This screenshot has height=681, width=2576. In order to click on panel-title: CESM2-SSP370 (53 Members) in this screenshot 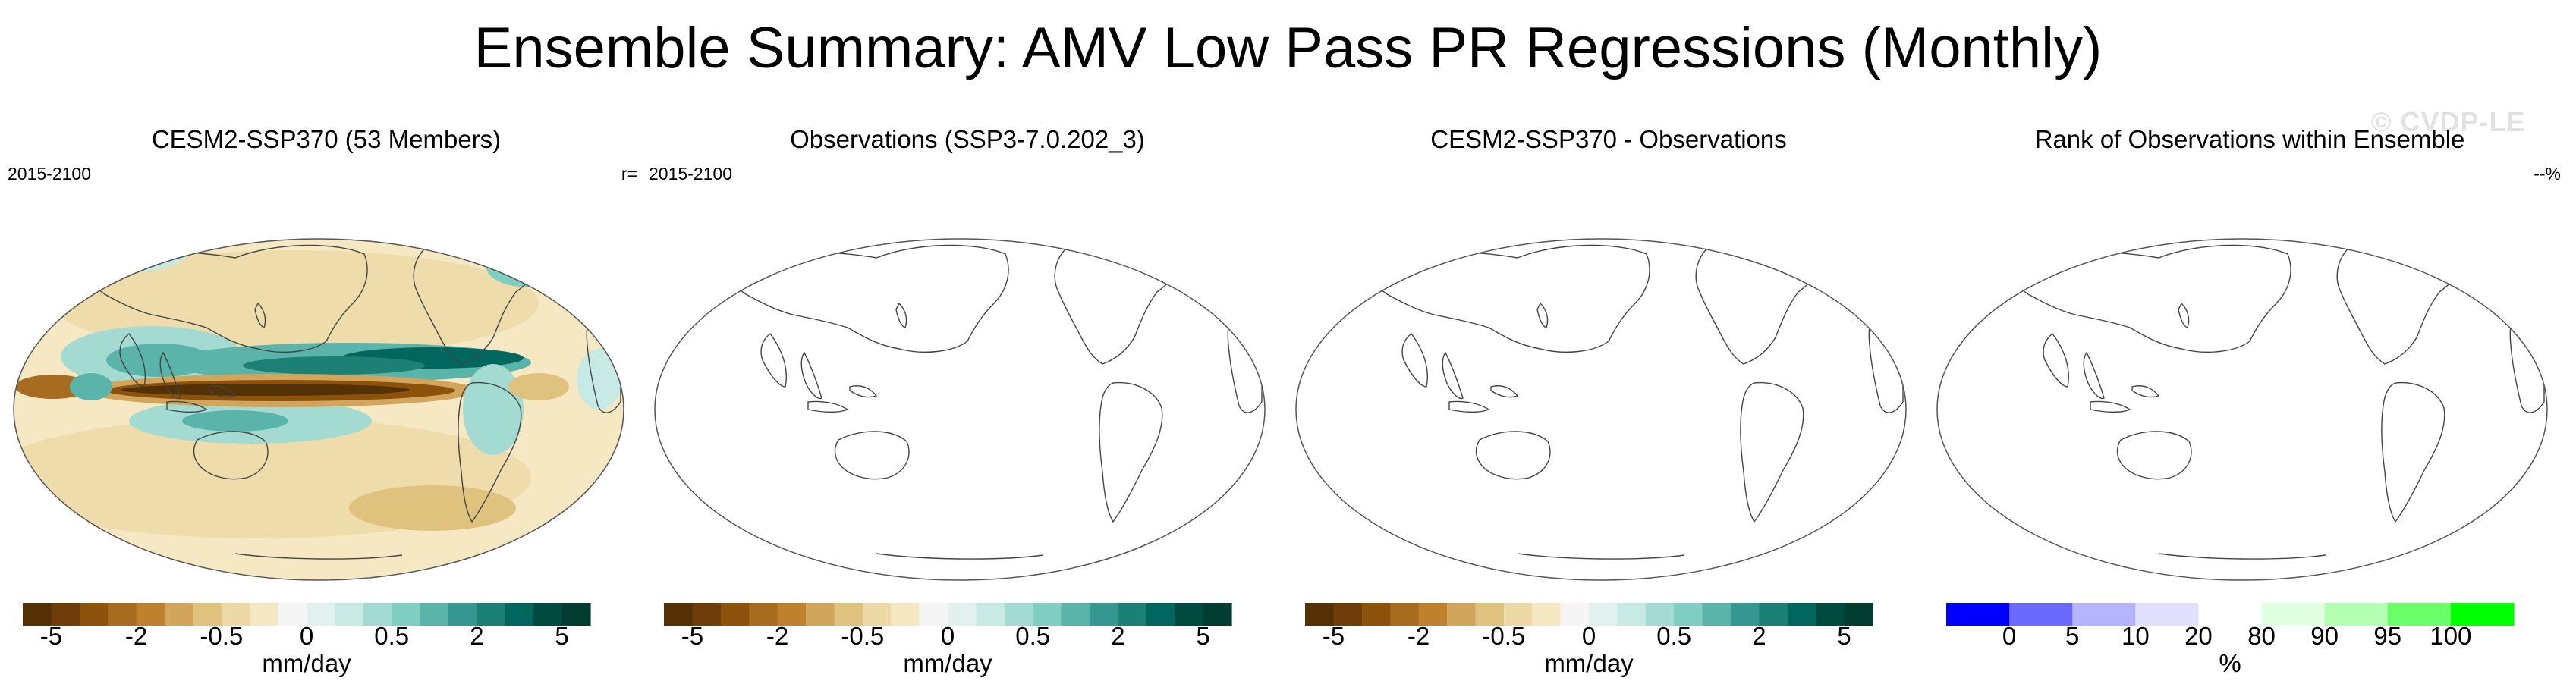, I will do `click(326, 139)`.